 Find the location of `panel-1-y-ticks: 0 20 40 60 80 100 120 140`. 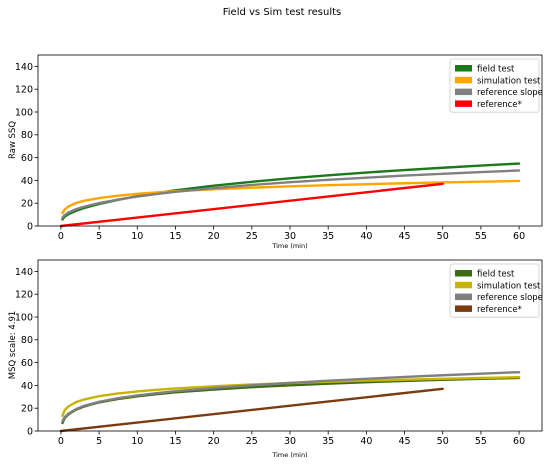

panel-1-y-ticks: 0 20 40 60 80 100 120 140 is located at coordinates (26, 147).